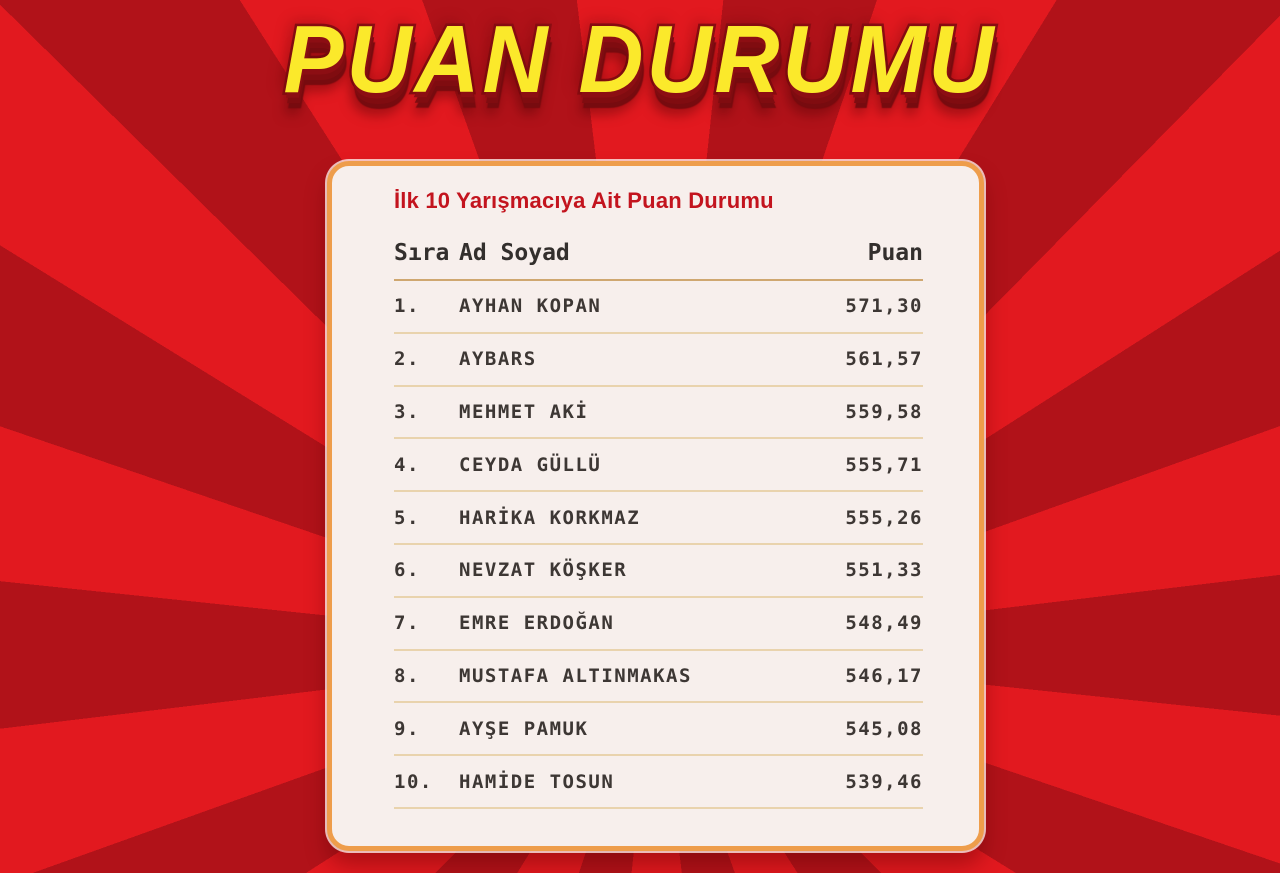  What do you see at coordinates (884, 675) in the screenshot?
I see `row-score: 546,17` at bounding box center [884, 675].